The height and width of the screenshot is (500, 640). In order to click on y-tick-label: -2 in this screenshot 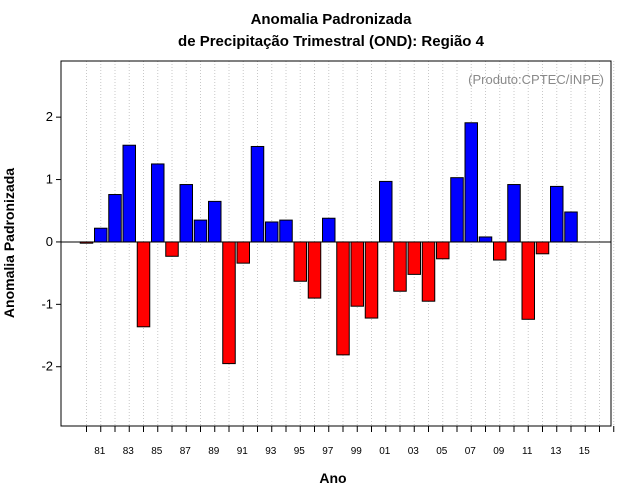, I will do `click(47, 366)`.